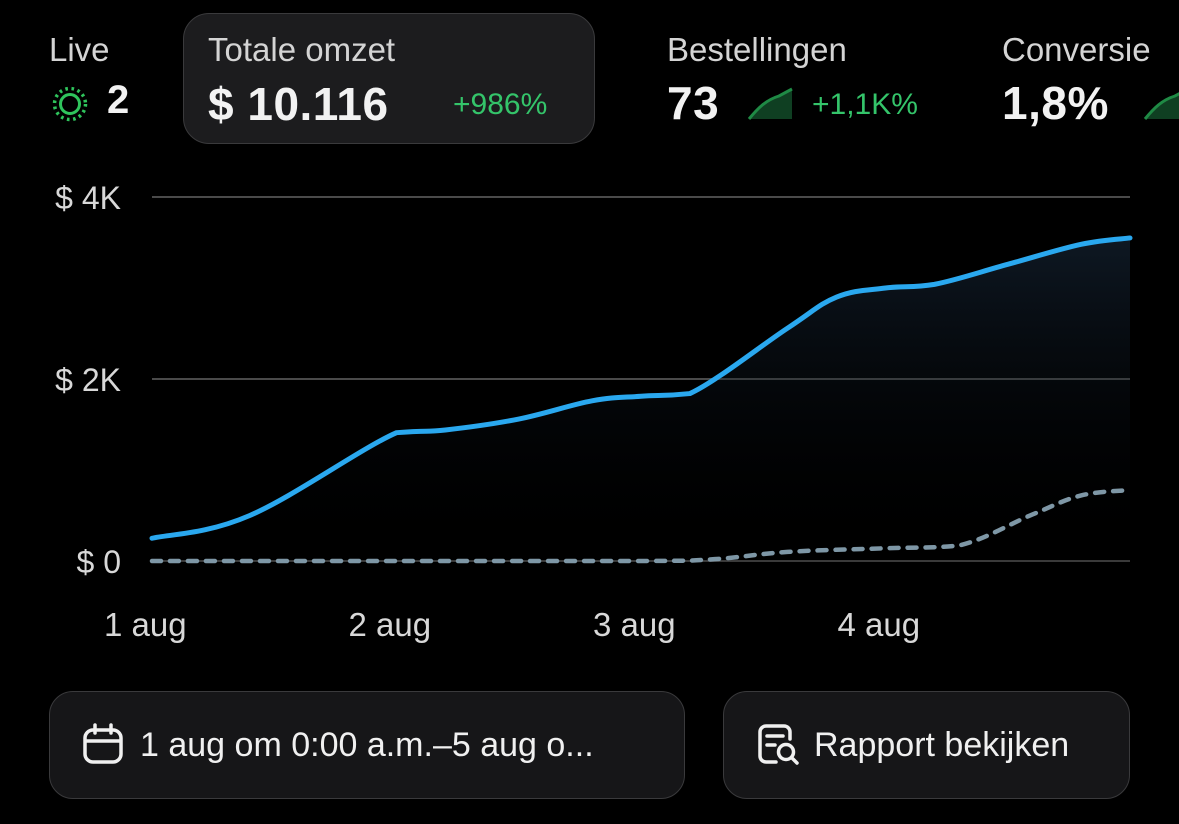 This screenshot has width=1179, height=824. What do you see at coordinates (99, 562) in the screenshot?
I see `y-axis-tick-label: $ 0` at bounding box center [99, 562].